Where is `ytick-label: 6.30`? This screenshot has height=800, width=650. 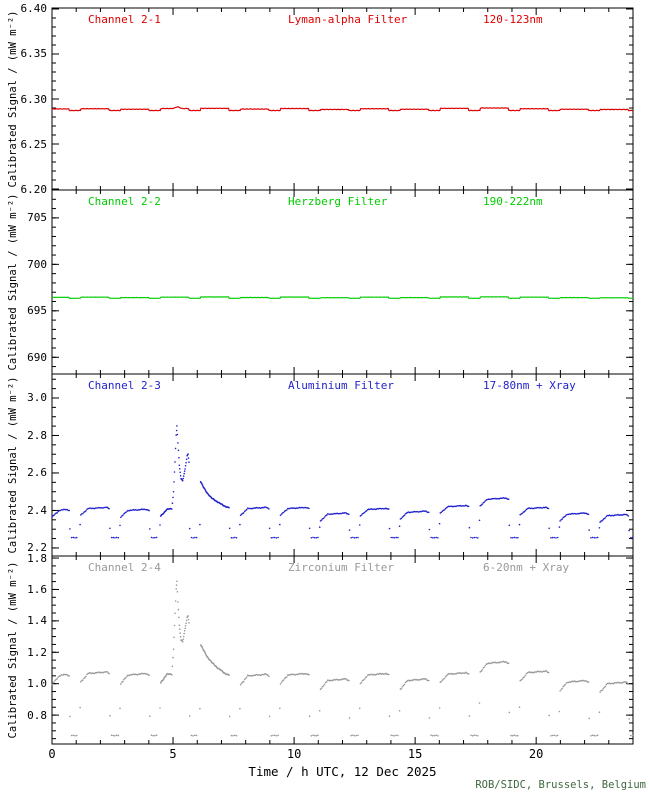
ytick-label: 6.30 is located at coordinates (34, 99).